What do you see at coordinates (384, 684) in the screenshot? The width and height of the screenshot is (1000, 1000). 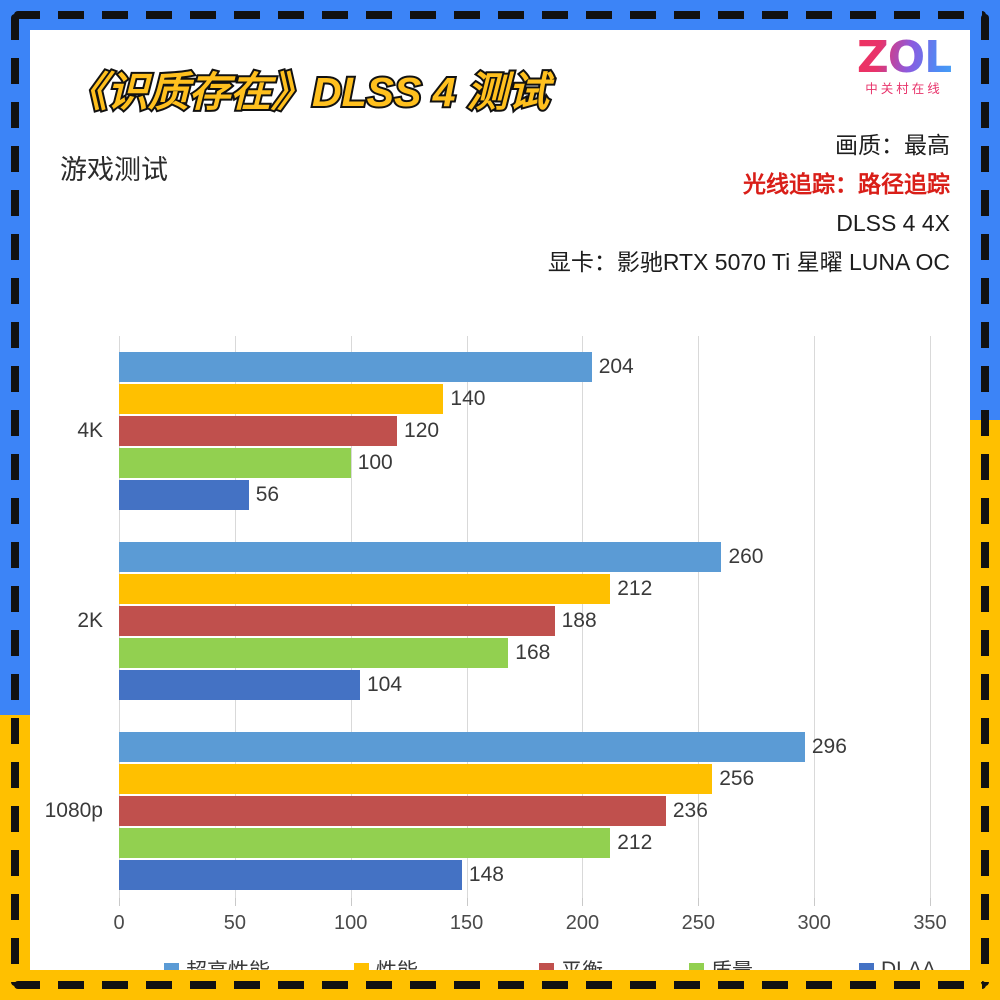 I see `bar-value-label: 104` at bounding box center [384, 684].